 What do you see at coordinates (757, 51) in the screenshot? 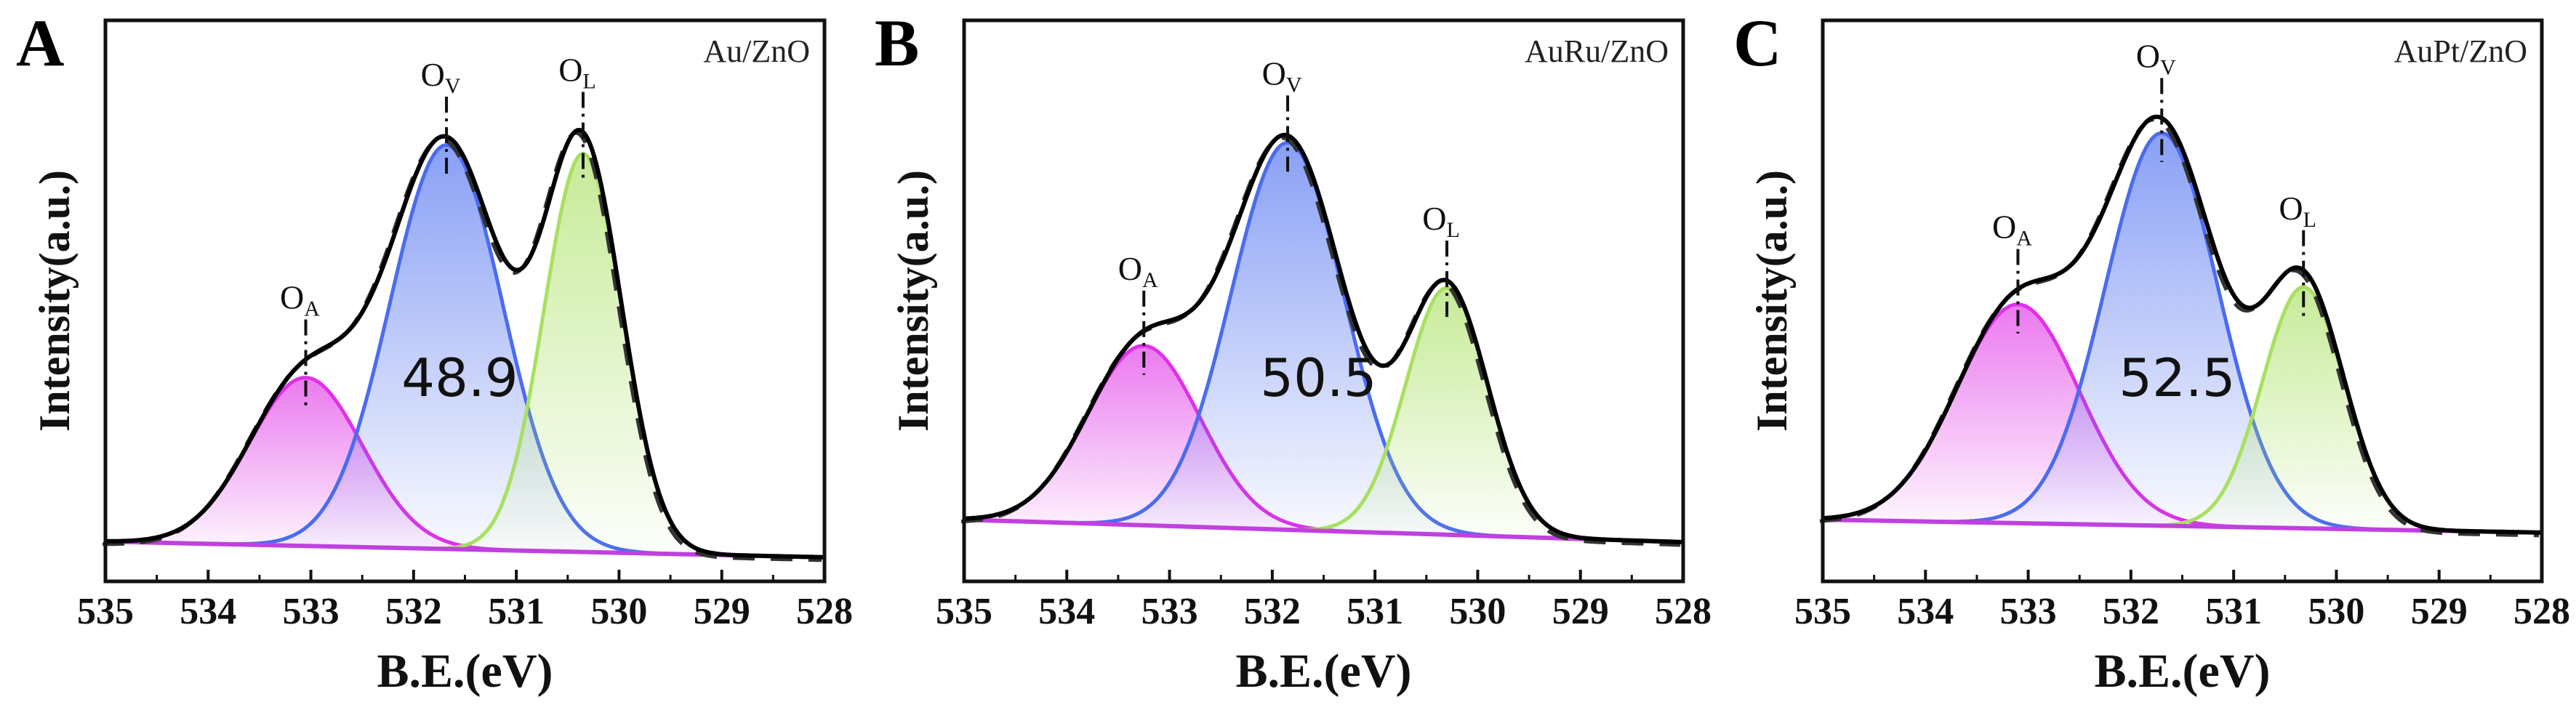
I see `sample-label: Au/ZnO` at bounding box center [757, 51].